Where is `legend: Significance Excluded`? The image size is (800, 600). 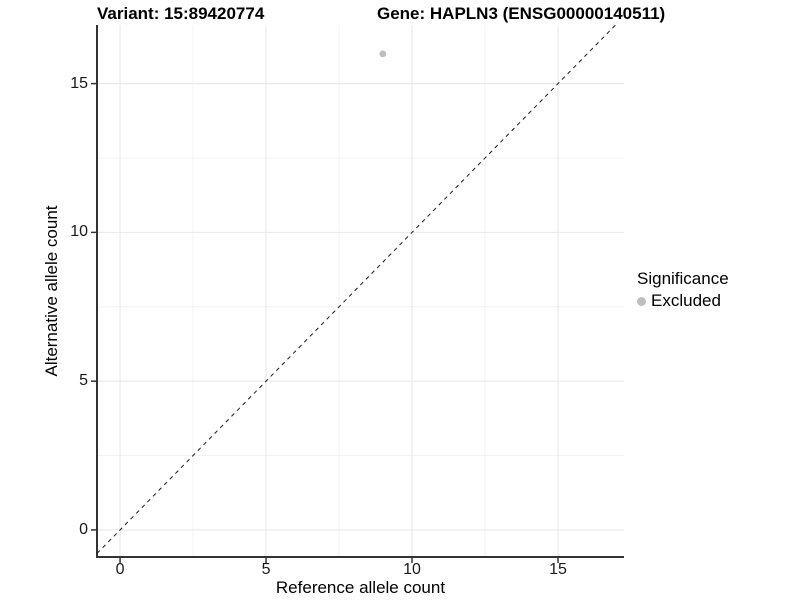
legend: Significance Excluded is located at coordinates (683, 290).